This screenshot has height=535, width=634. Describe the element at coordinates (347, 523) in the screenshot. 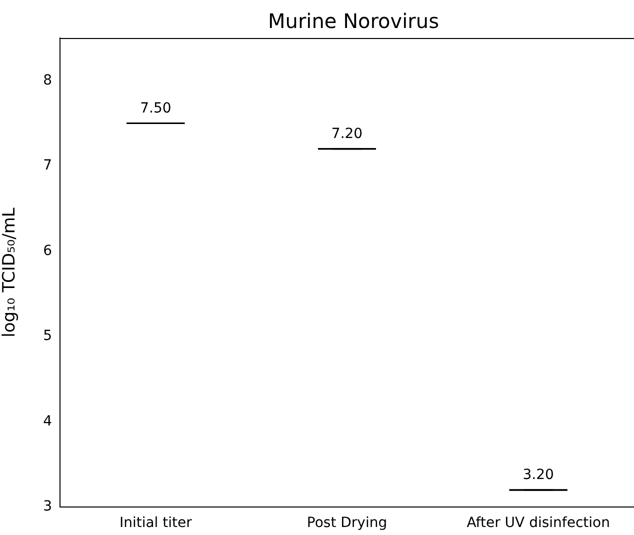

I see `x-tick-label: Post Drying` at that location.